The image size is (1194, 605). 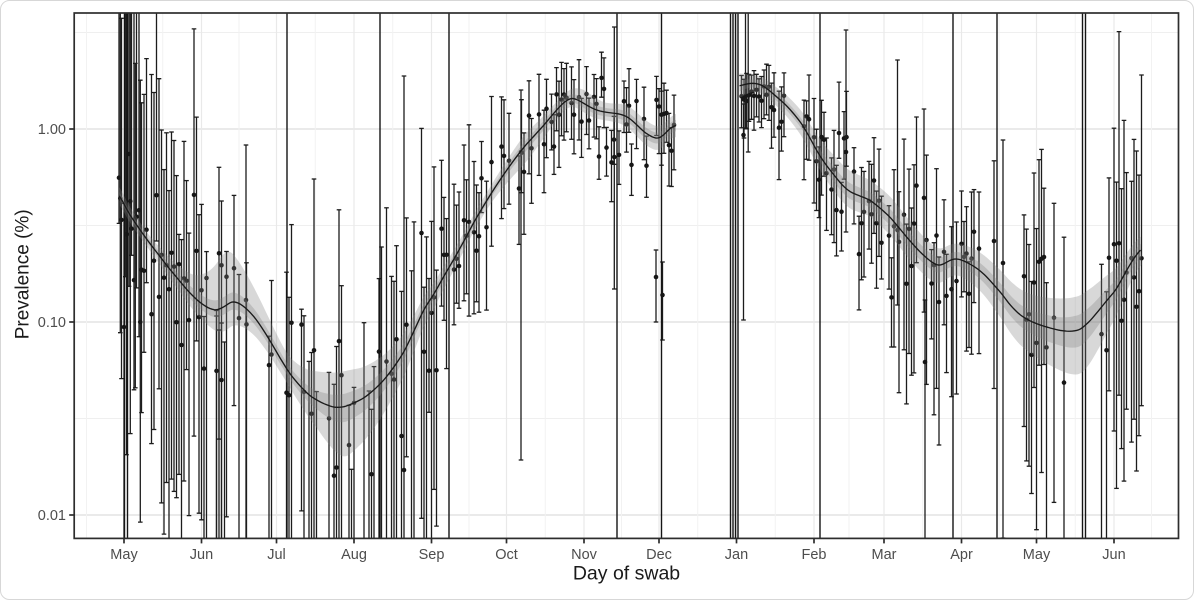 What do you see at coordinates (354, 555) in the screenshot?
I see `svg-text: Aug` at bounding box center [354, 555].